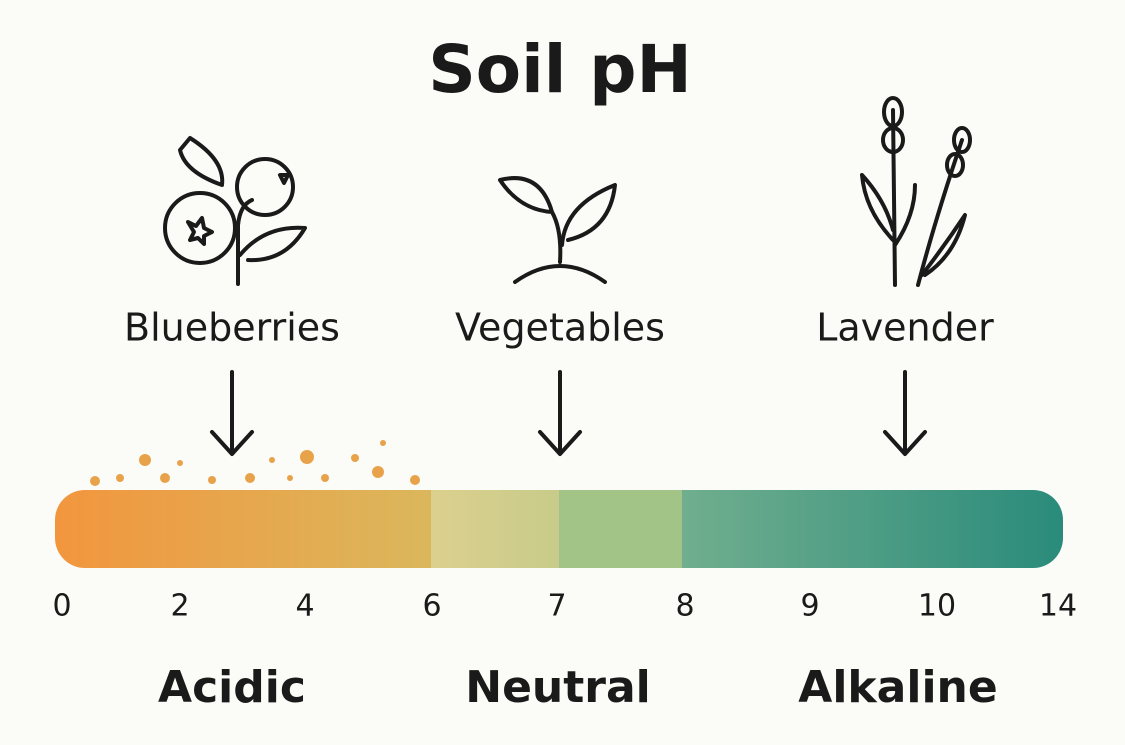  I want to click on tick-label: 6, so click(431, 606).